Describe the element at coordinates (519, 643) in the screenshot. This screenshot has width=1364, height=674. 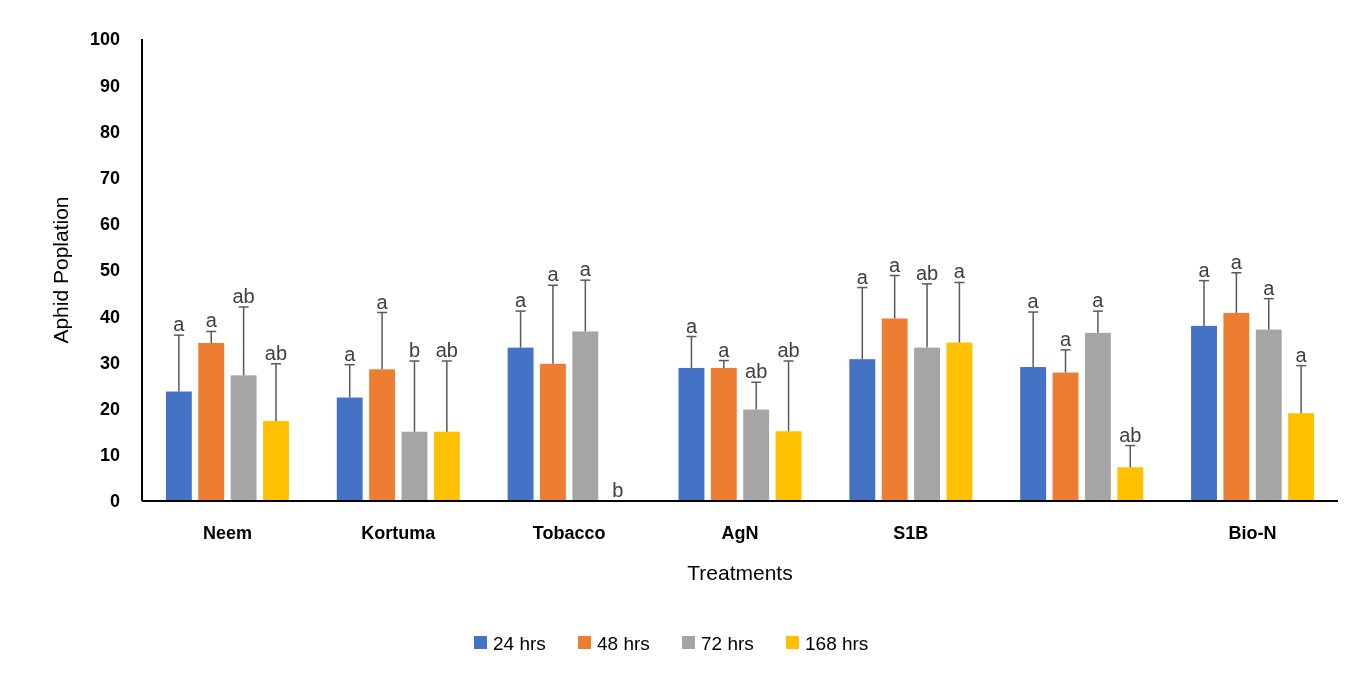
I see `legend-label: 24 hrs` at that location.